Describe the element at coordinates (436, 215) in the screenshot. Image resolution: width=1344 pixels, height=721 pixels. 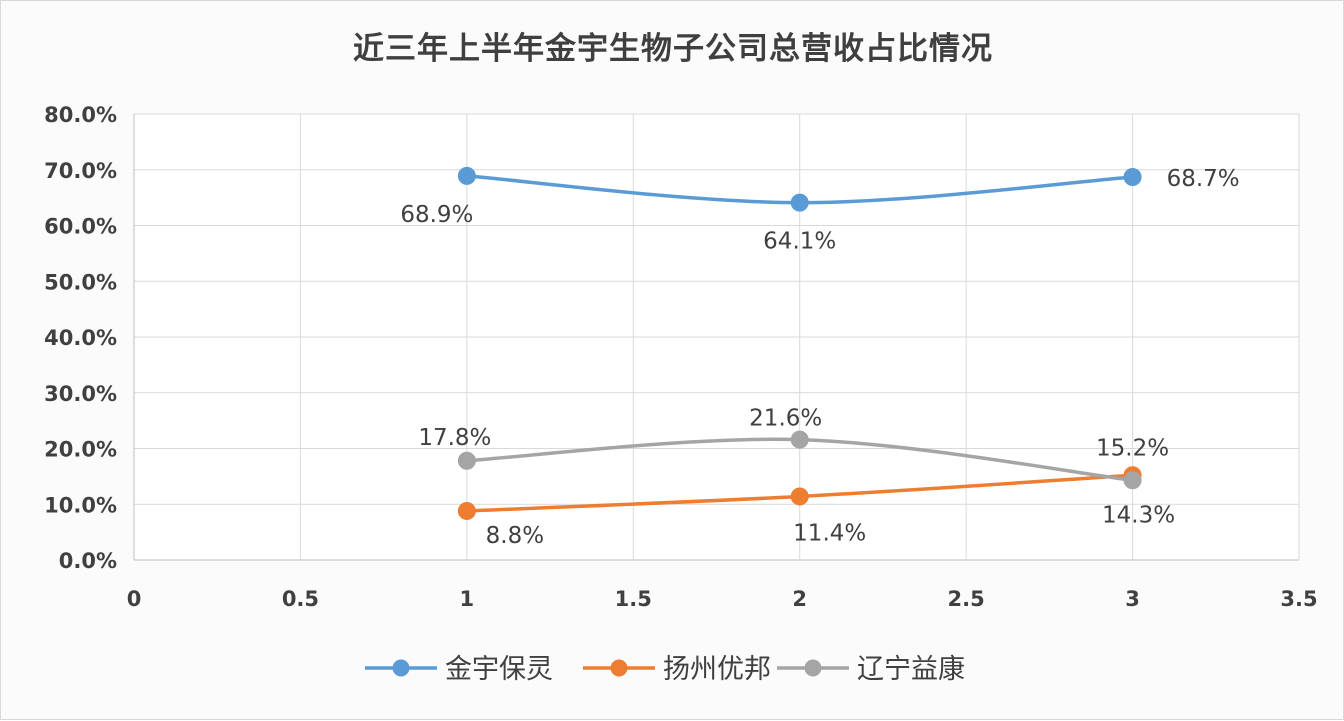
I see `data-label: 68.9%` at that location.